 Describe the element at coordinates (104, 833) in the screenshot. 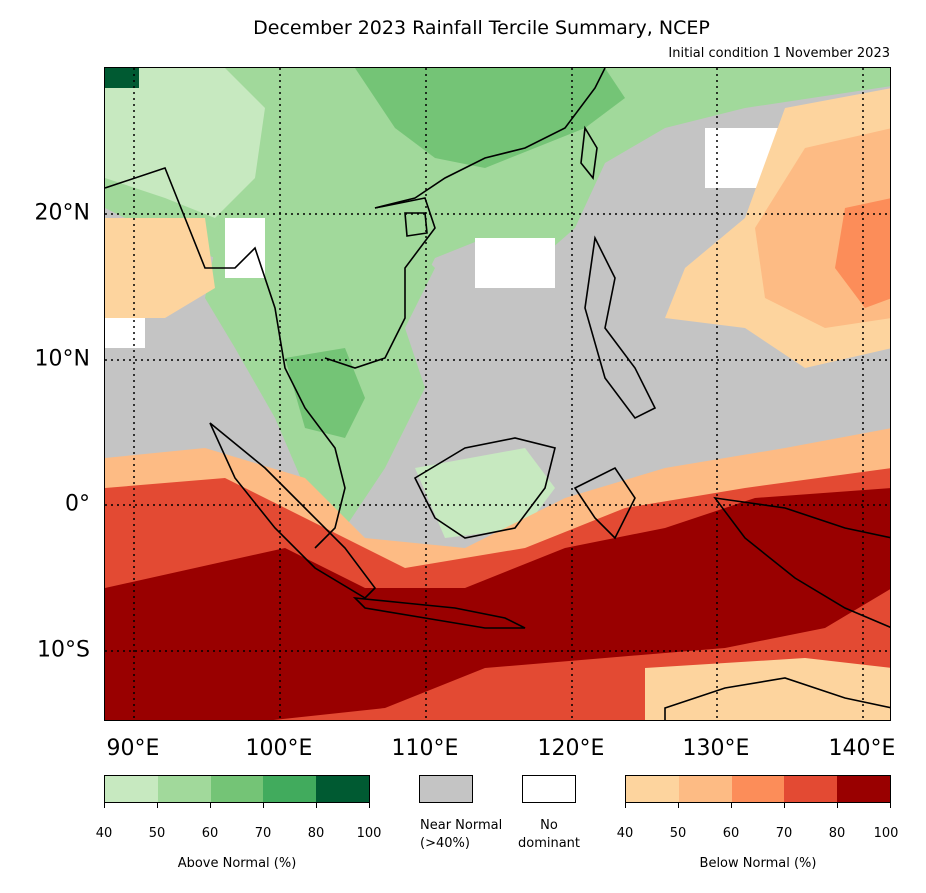

I see `above-ticklabel-40: 40` at that location.